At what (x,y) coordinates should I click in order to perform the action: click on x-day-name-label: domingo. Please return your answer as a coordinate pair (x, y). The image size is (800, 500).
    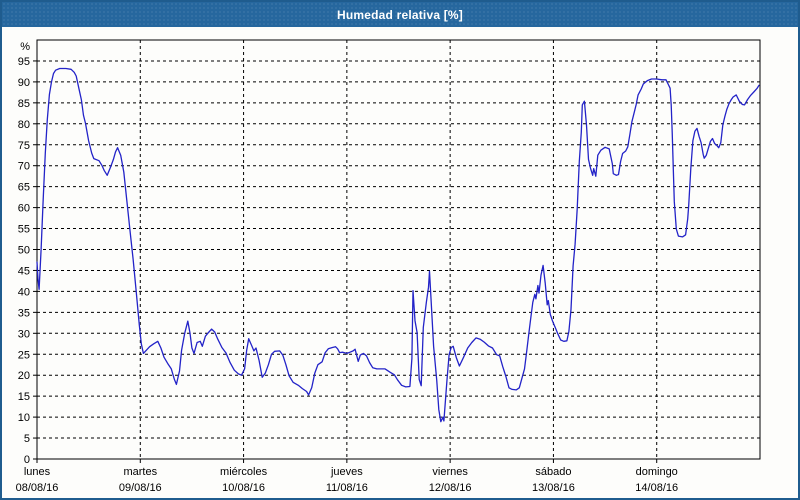
    Looking at the image, I should click on (657, 472).